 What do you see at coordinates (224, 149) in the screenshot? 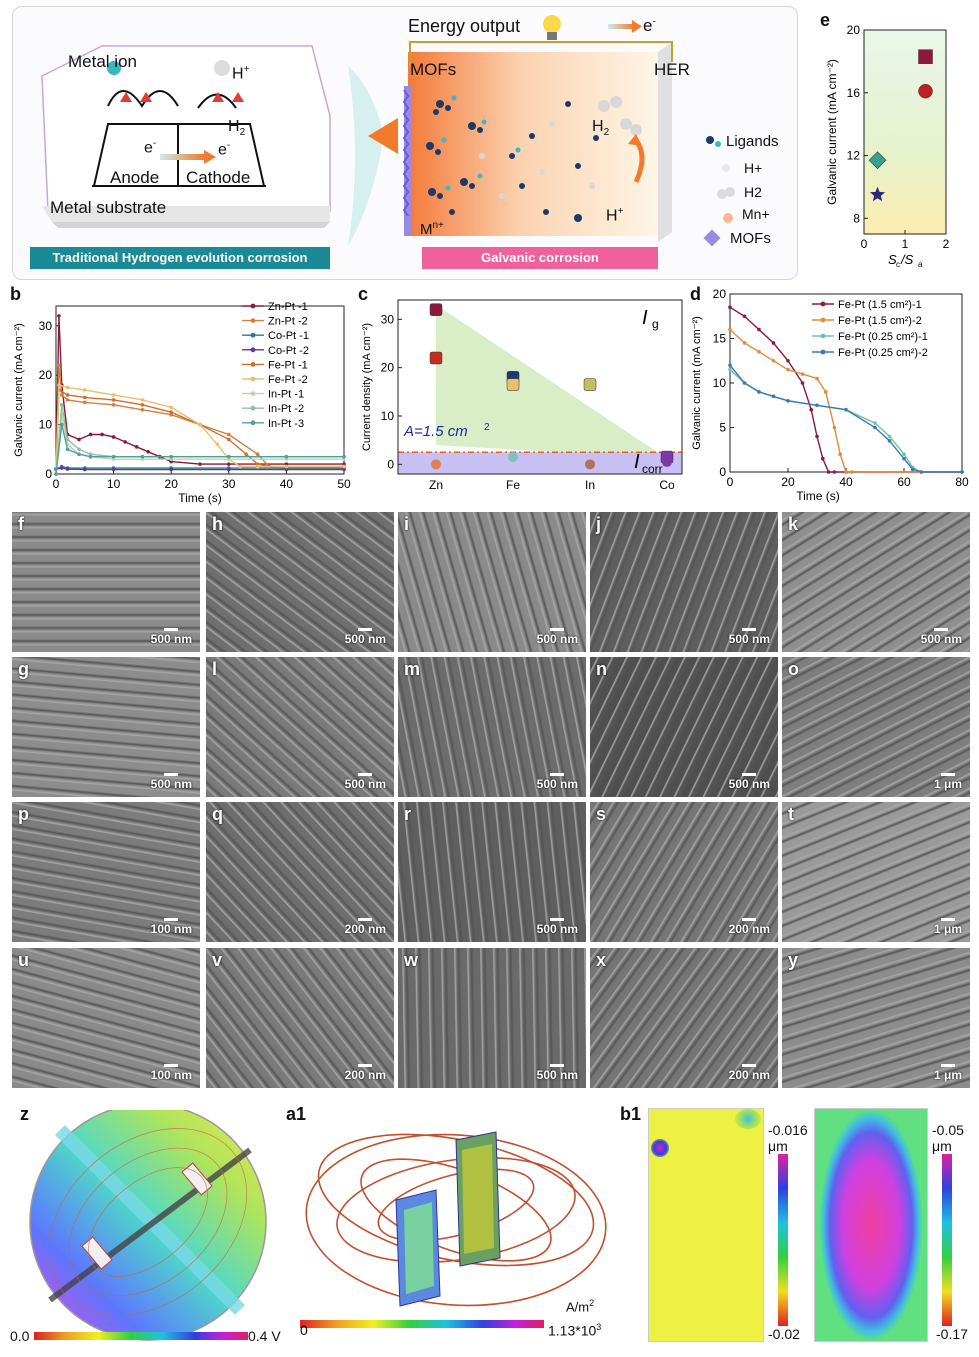
I see `electron-label-2: e-` at bounding box center [224, 149].